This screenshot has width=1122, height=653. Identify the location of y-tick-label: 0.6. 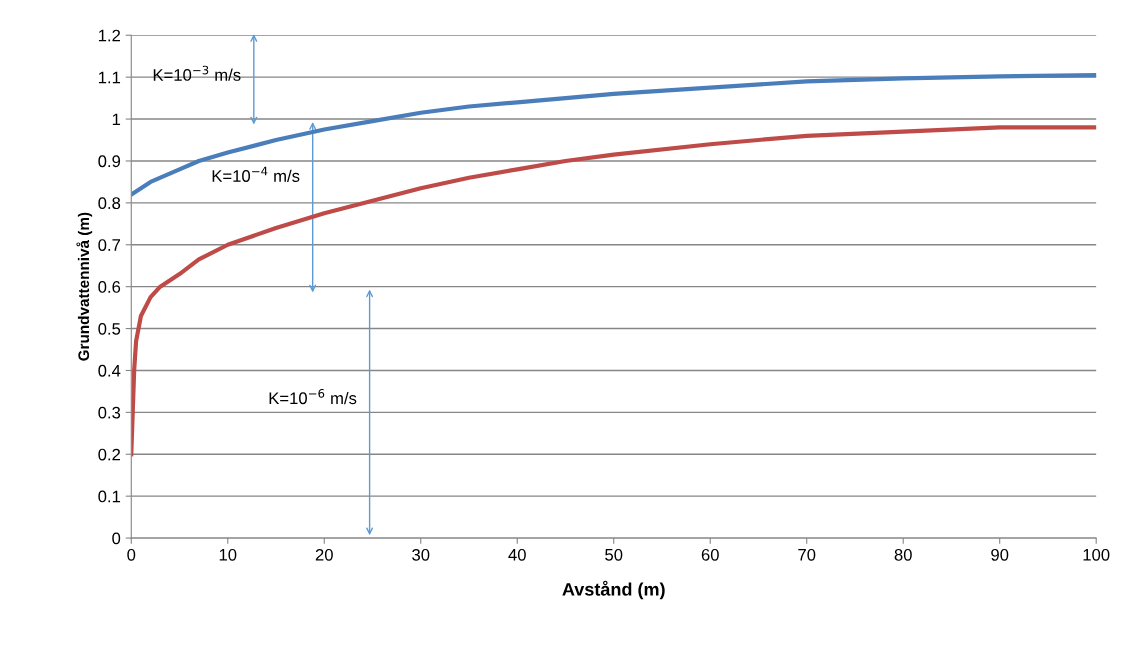
(109, 287).